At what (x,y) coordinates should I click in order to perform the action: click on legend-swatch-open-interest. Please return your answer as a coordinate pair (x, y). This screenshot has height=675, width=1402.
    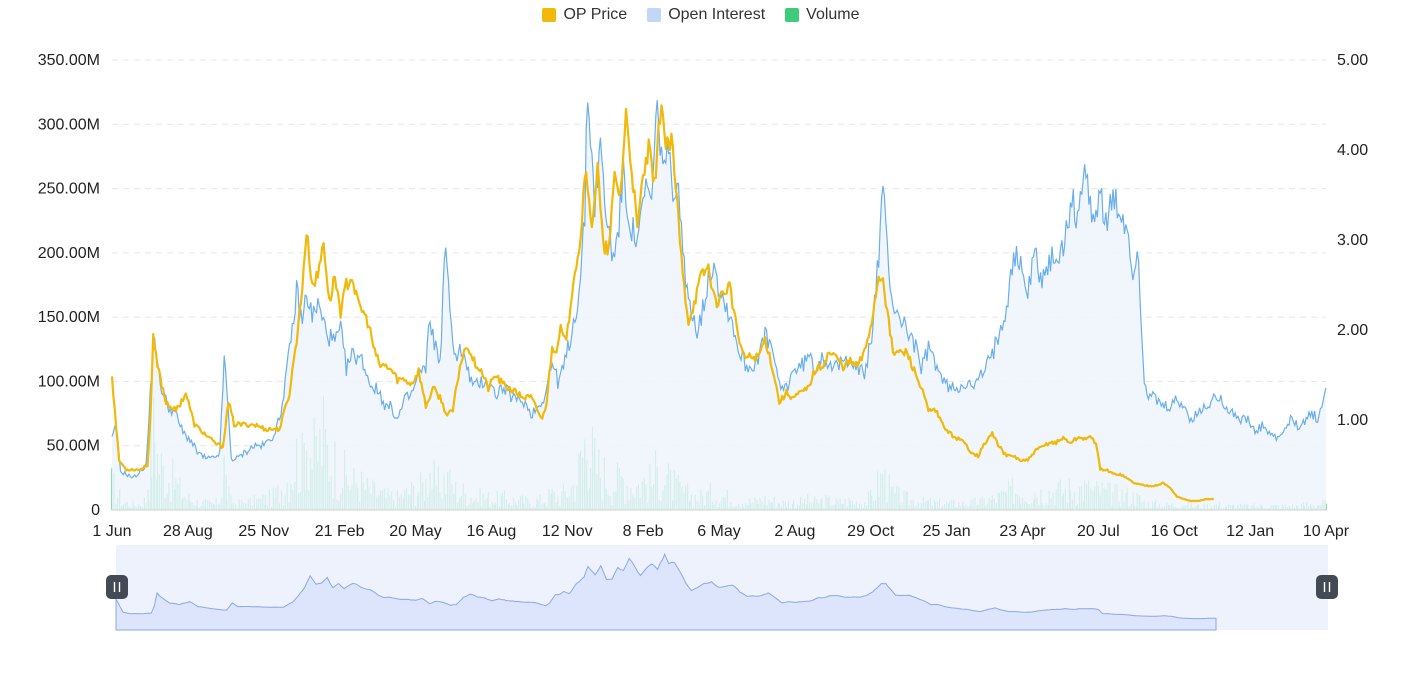
    Looking at the image, I should click on (654, 15).